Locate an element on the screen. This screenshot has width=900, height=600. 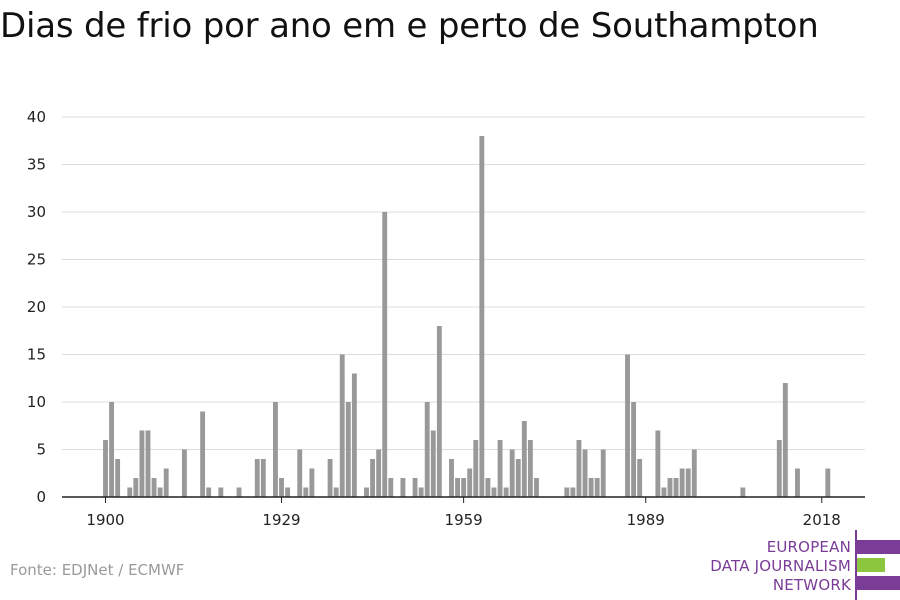
x-tick-label: 1989 is located at coordinates (646, 520).